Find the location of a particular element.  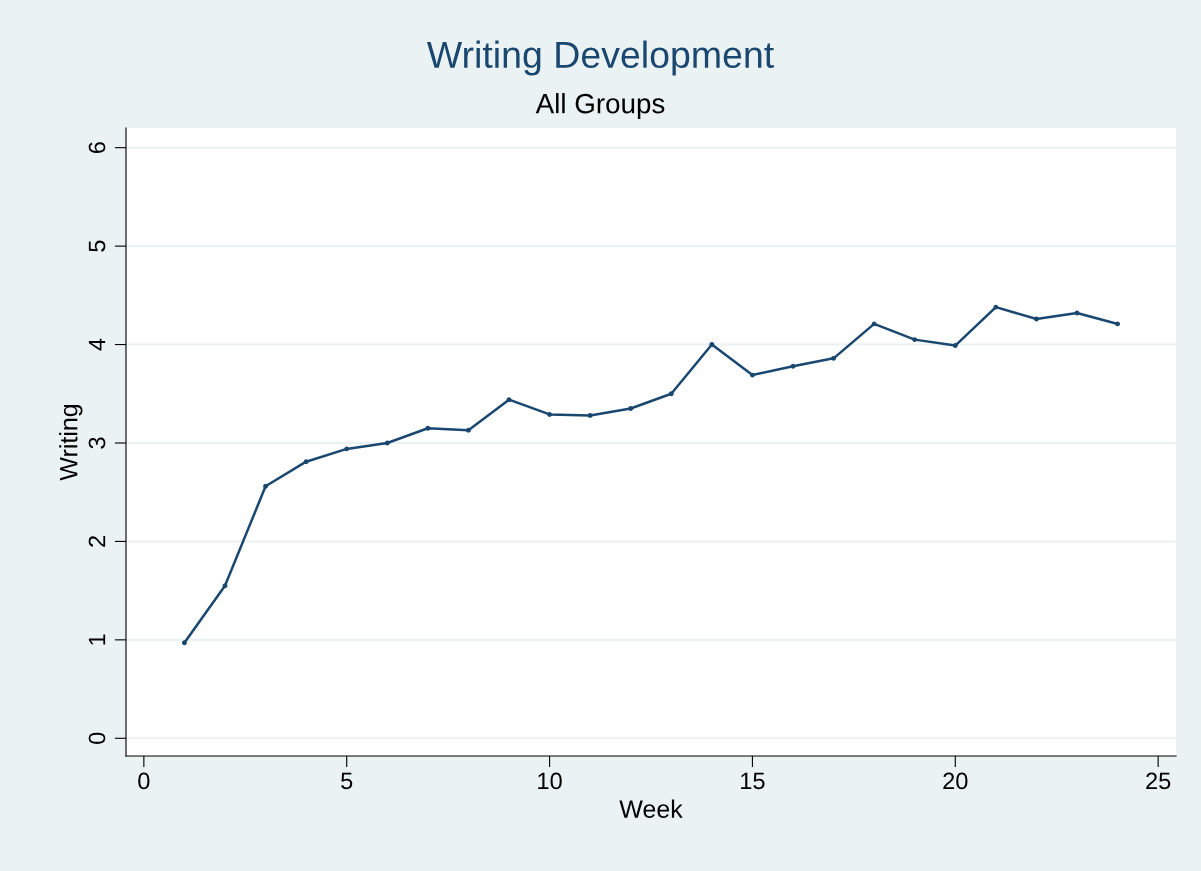

y-tick-label: 6 is located at coordinates (97, 148).